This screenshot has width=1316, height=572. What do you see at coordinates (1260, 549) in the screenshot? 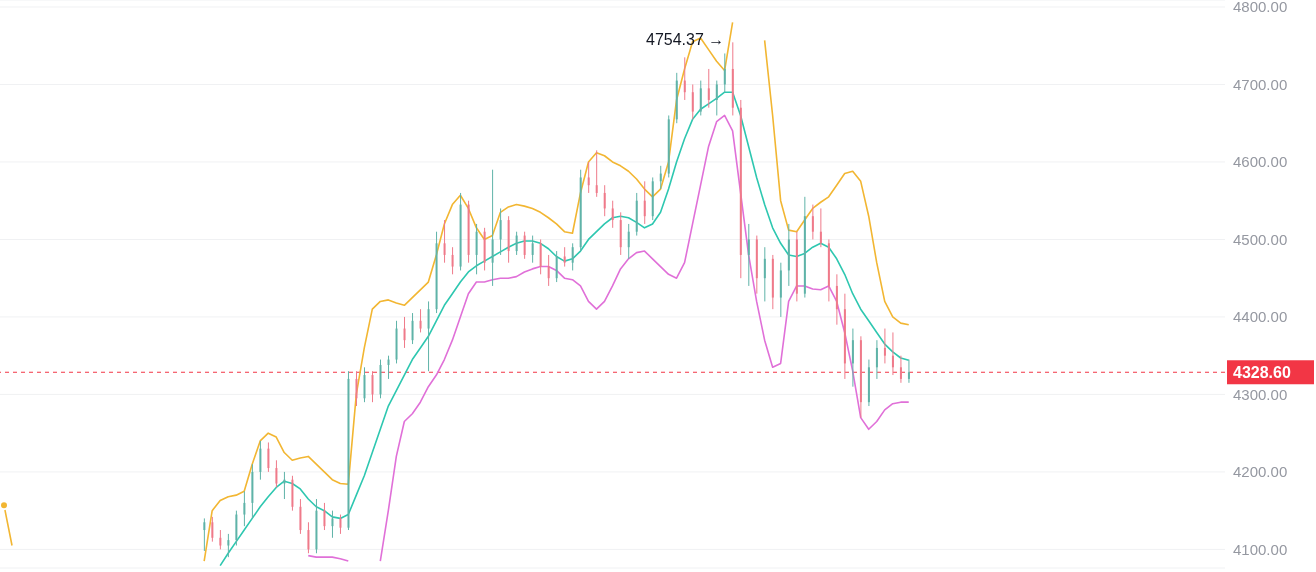
I see `y-tick-label: 4100.00` at bounding box center [1260, 549].